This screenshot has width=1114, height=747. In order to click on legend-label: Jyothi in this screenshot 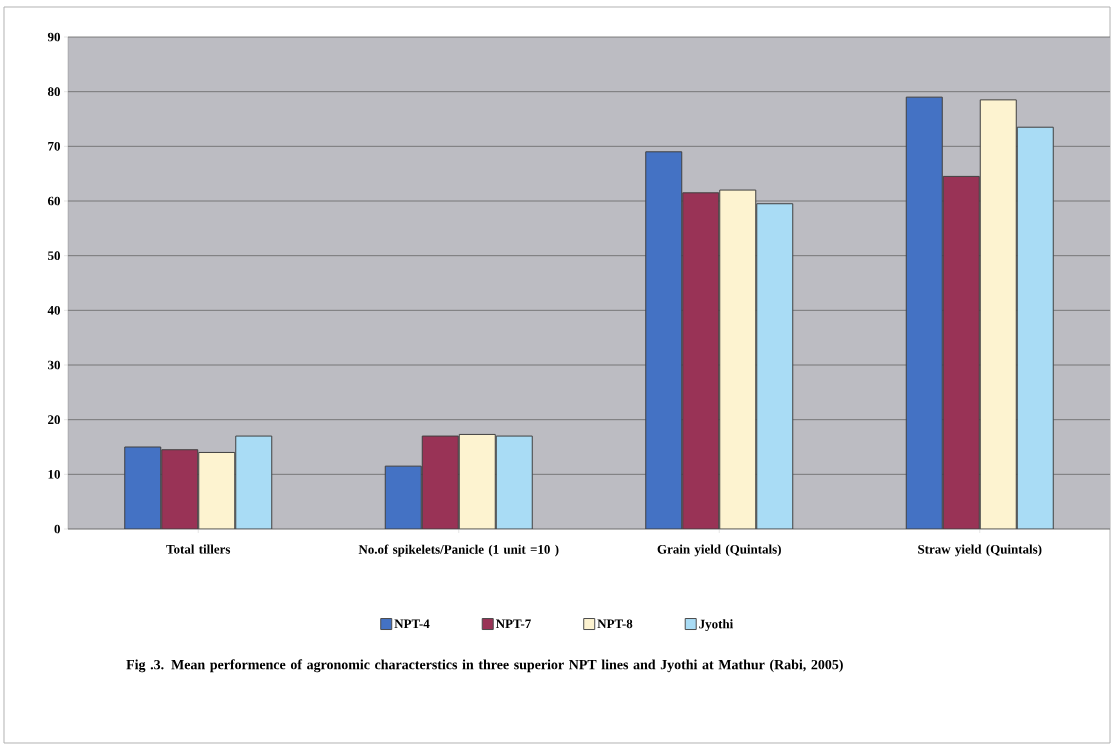, I will do `click(716, 625)`.